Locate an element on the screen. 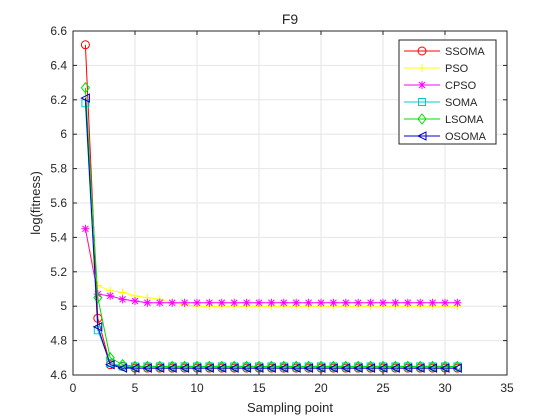  legend-entry-ssoma: SSOMA is located at coordinates (444, 52).